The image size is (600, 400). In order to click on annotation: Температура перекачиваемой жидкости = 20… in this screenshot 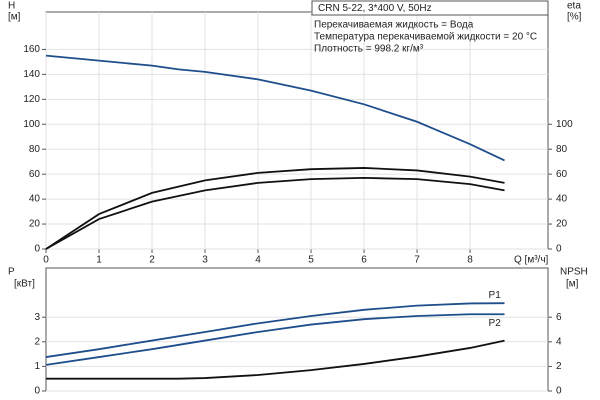, I will do `click(425, 37)`.